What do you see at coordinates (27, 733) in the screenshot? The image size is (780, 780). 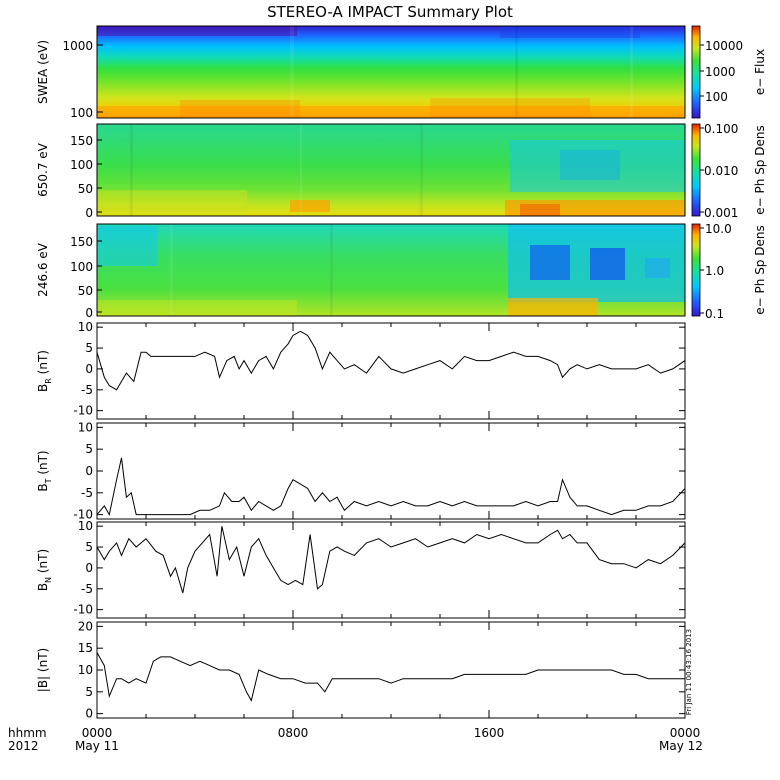 I see `x-left-label: hhmm` at bounding box center [27, 733].